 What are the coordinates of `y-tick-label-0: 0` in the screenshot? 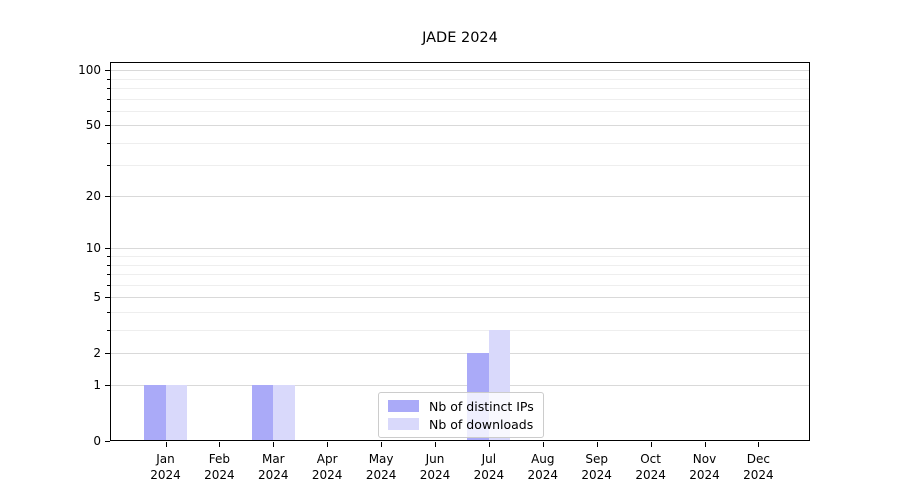 It's located at (97, 441).